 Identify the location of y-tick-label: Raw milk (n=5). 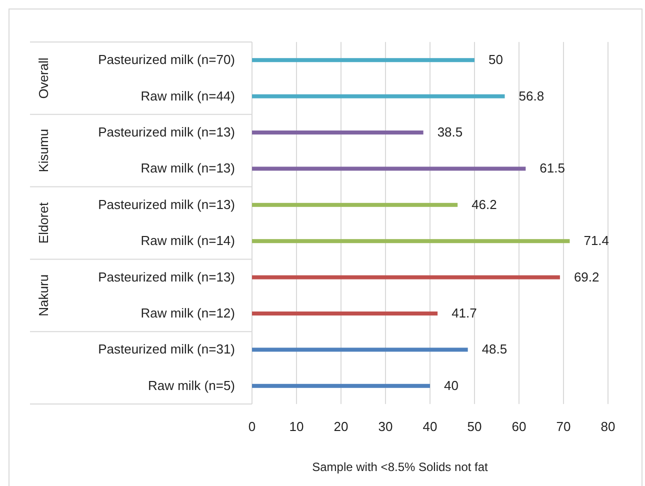
(191, 385).